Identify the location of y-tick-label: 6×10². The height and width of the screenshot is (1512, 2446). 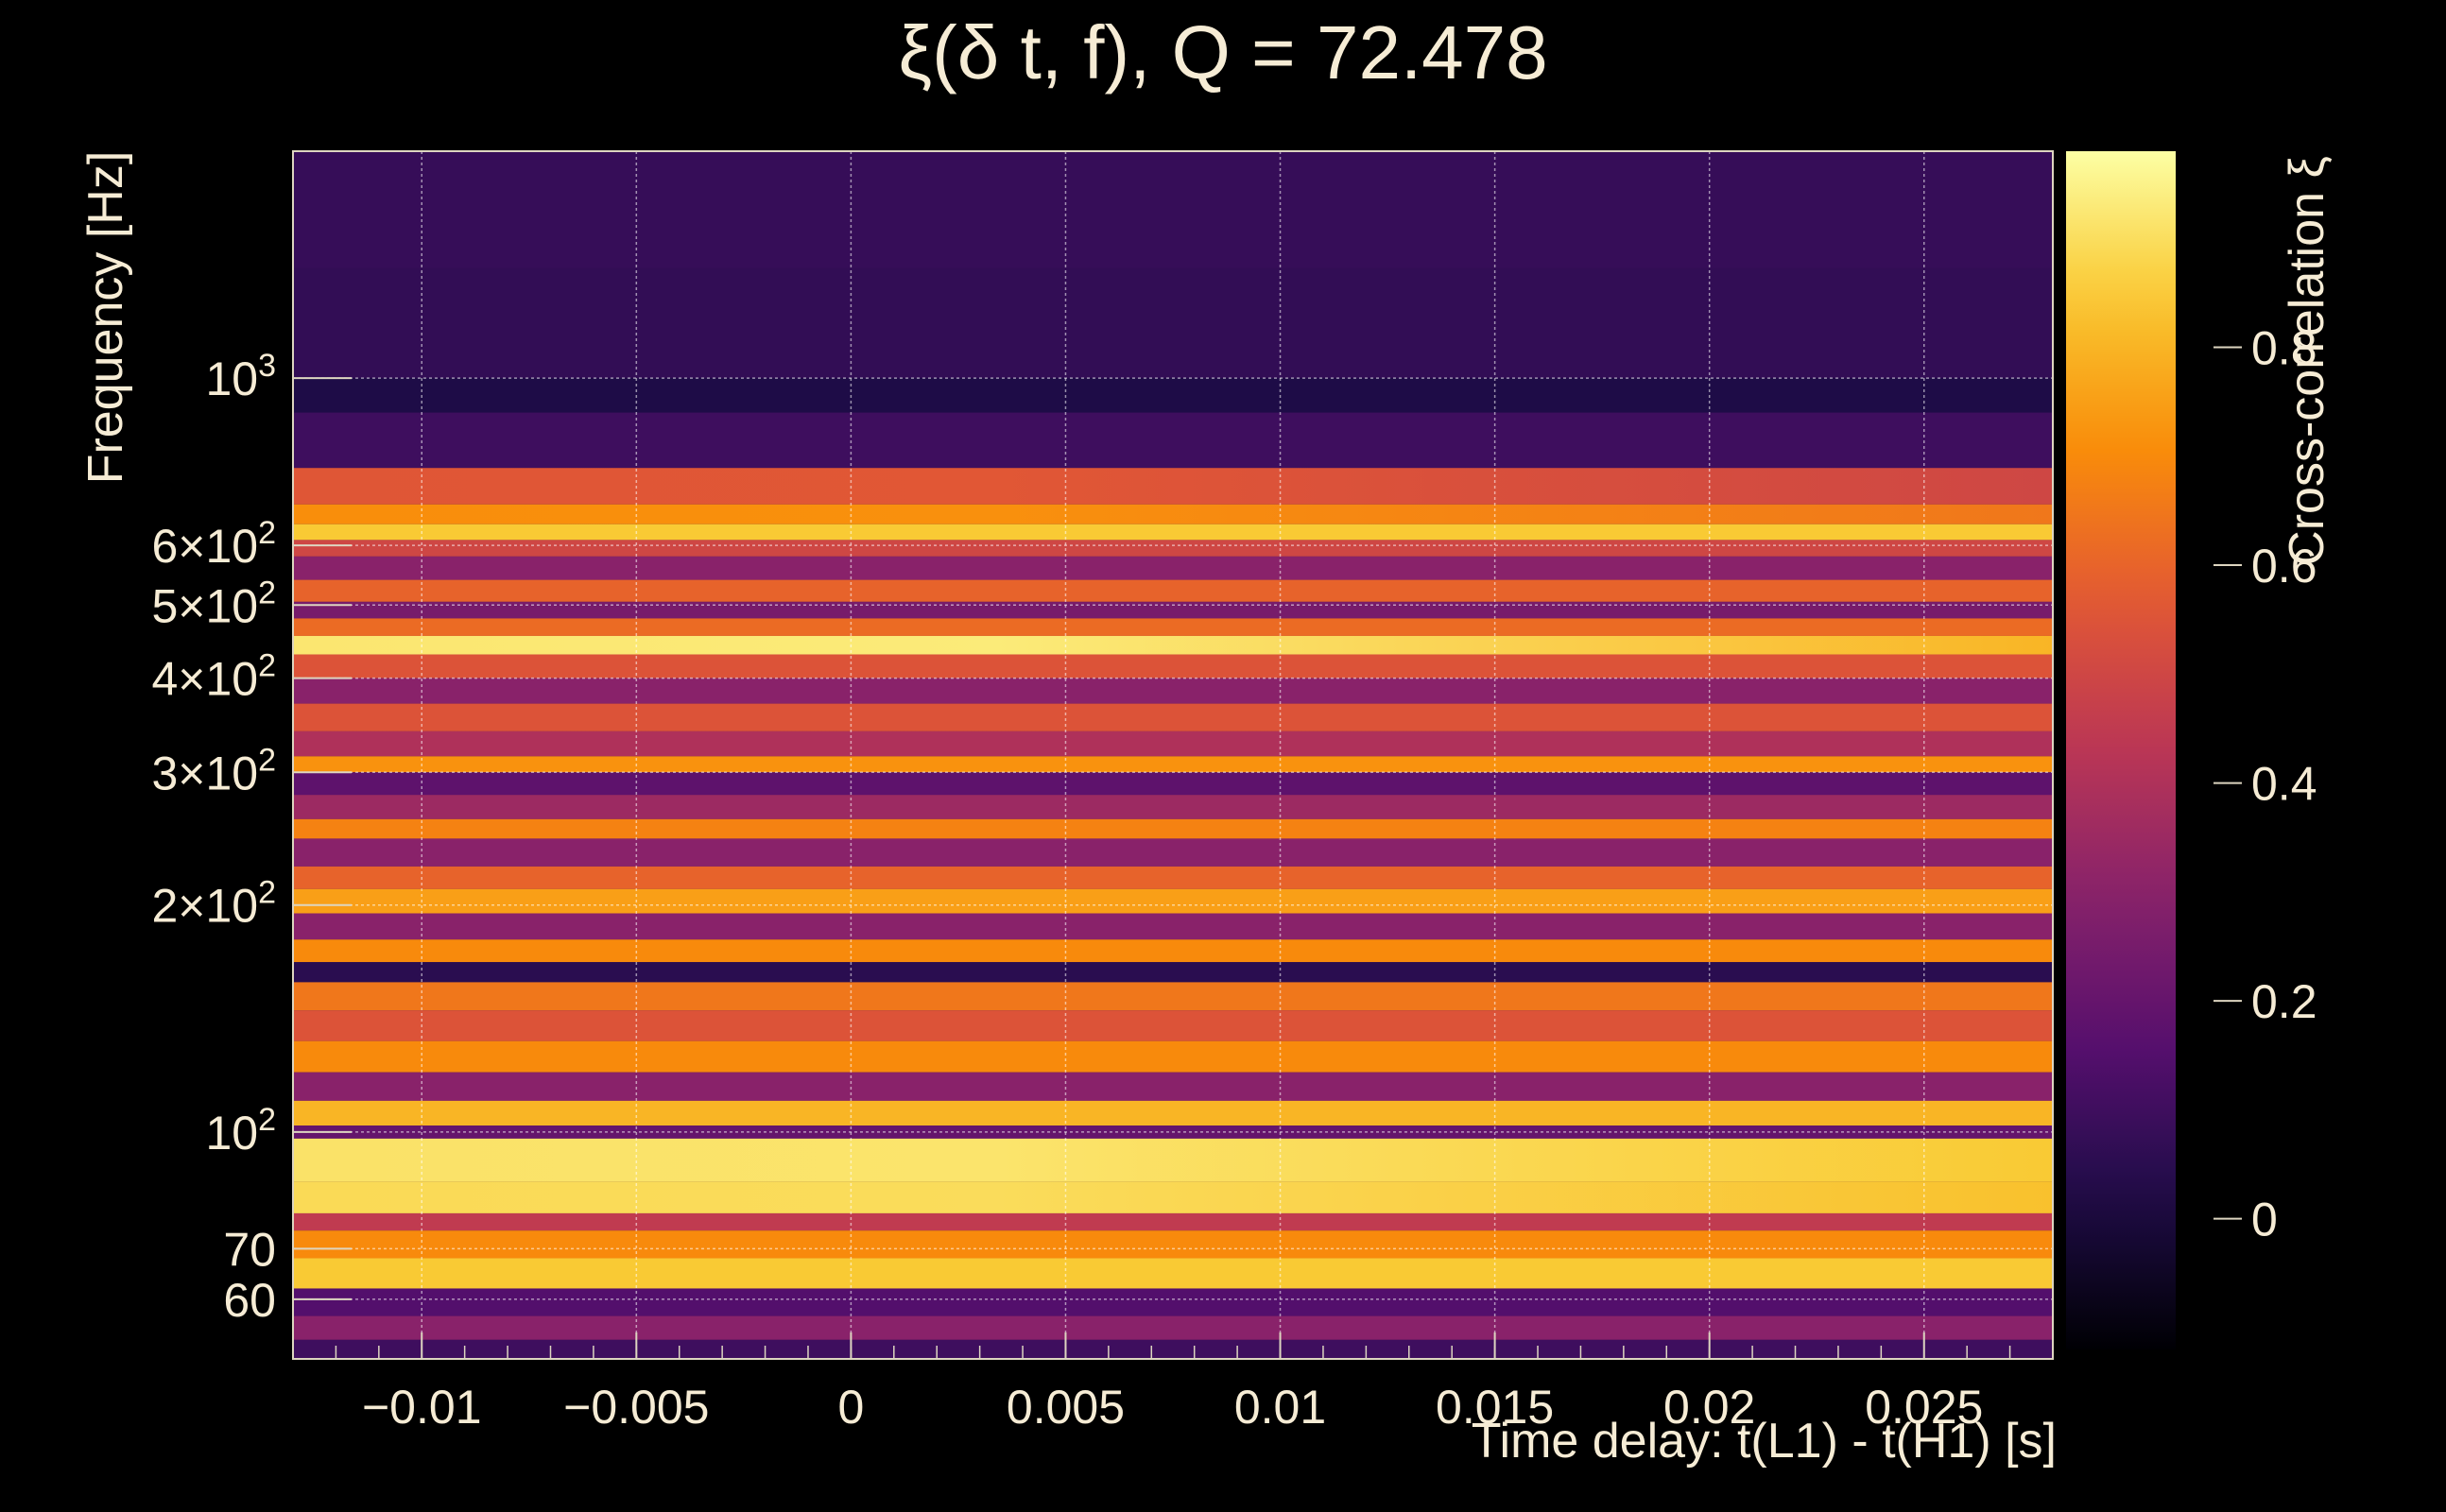
(213, 544).